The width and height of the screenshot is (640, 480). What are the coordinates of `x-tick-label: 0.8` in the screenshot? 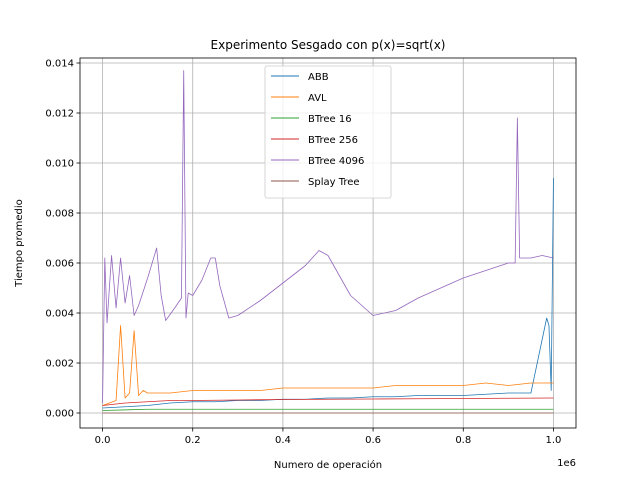 It's located at (463, 440).